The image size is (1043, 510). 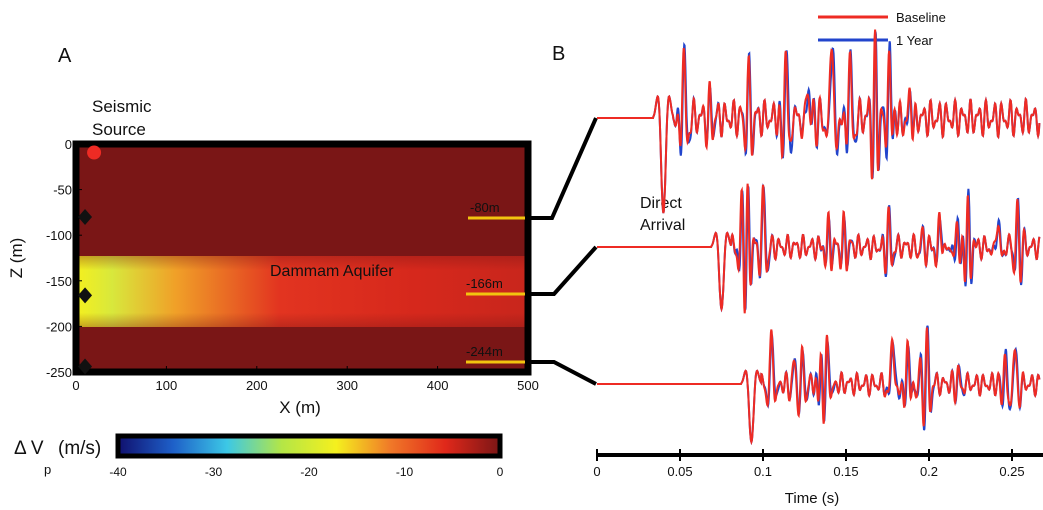 I want to click on connector-80m, so click(x=561, y=168).